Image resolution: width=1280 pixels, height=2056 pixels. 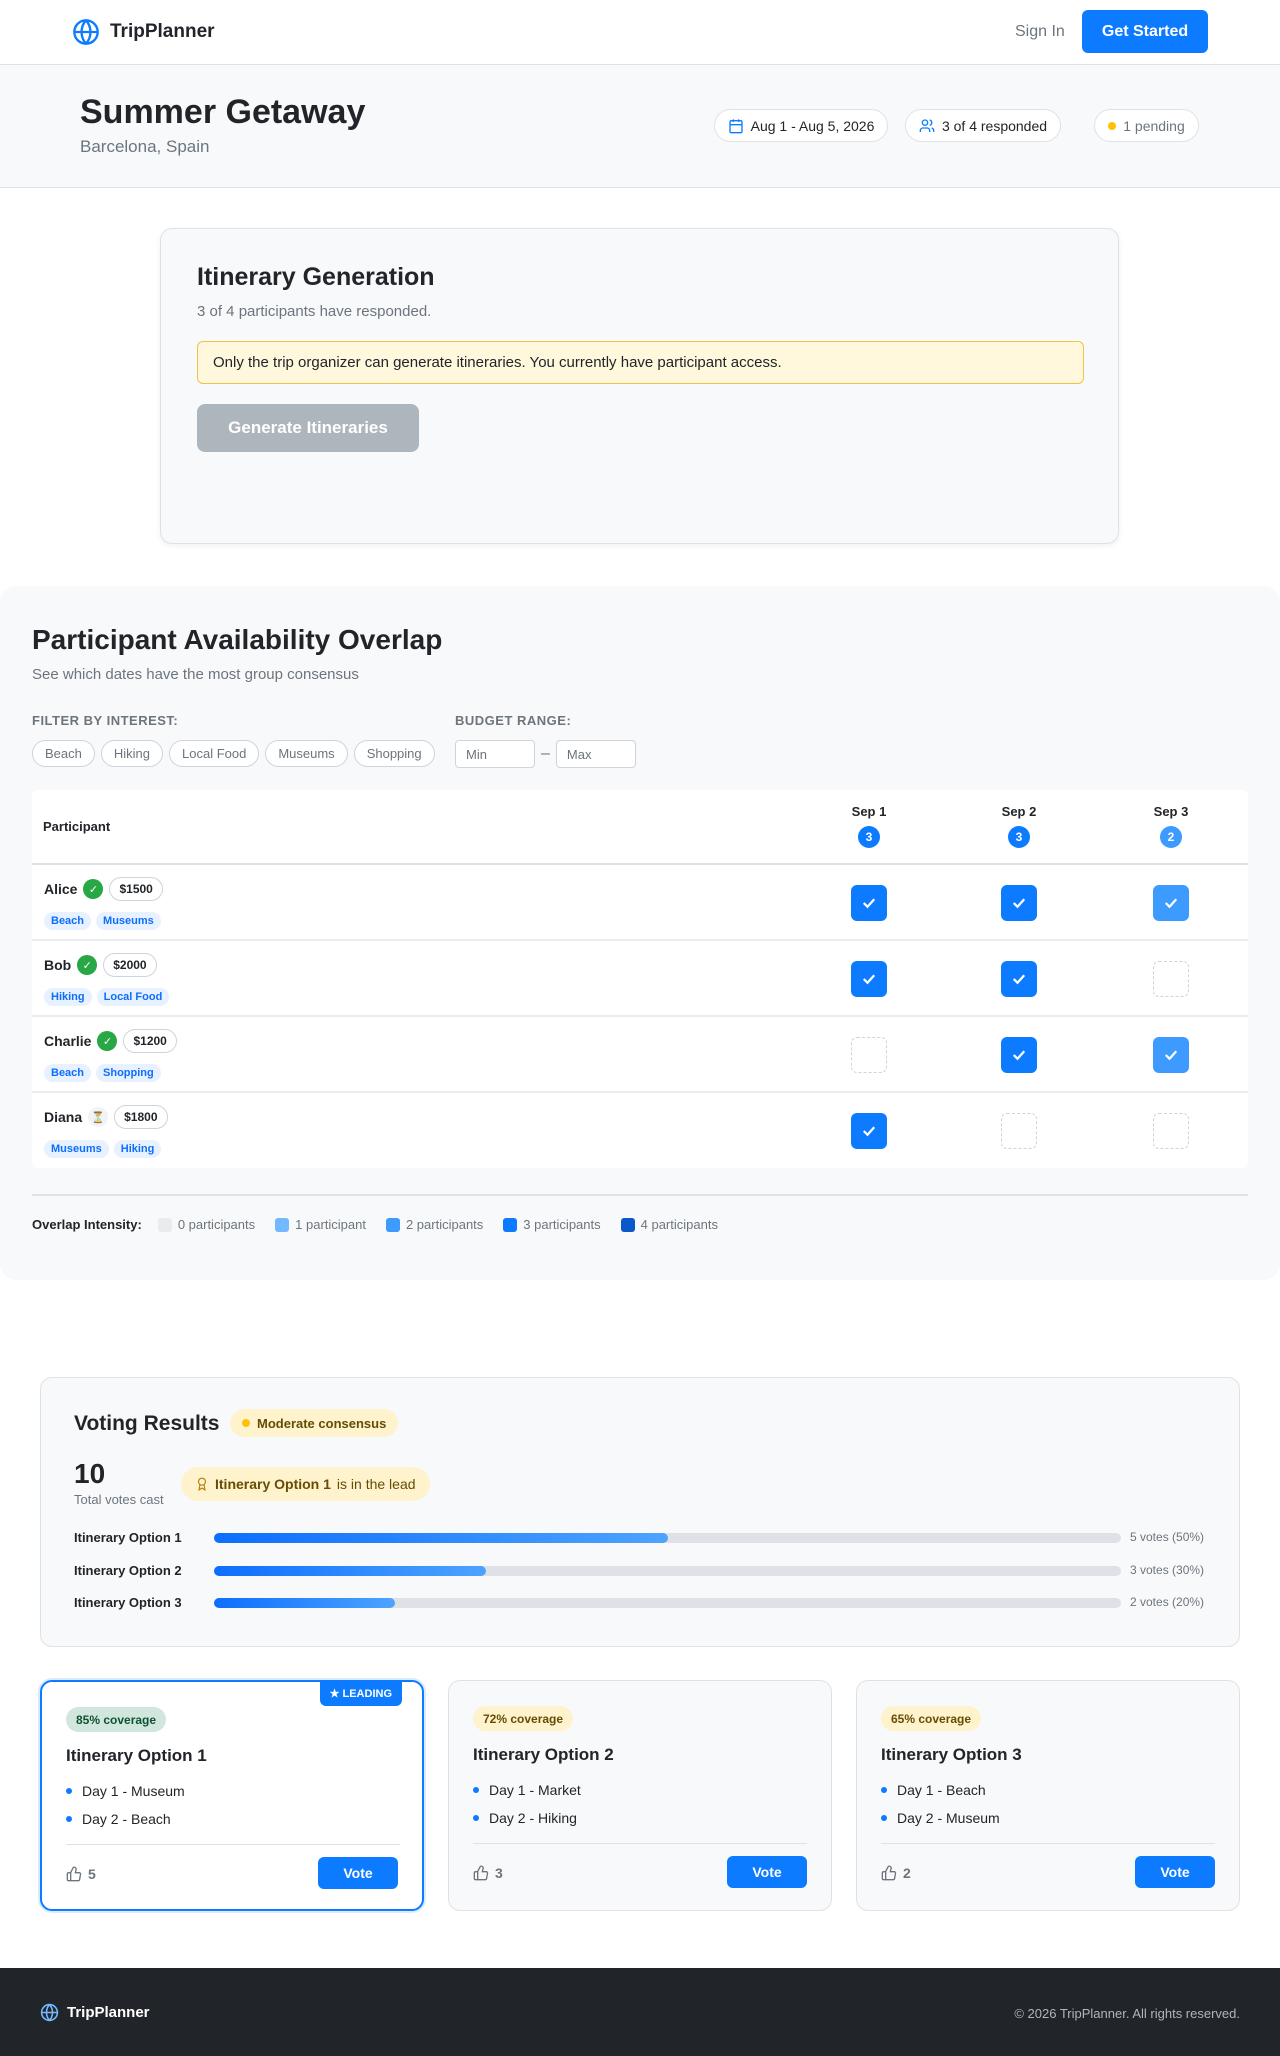 What do you see at coordinates (141, 1117) in the screenshot?
I see `budget-badge: $1800` at bounding box center [141, 1117].